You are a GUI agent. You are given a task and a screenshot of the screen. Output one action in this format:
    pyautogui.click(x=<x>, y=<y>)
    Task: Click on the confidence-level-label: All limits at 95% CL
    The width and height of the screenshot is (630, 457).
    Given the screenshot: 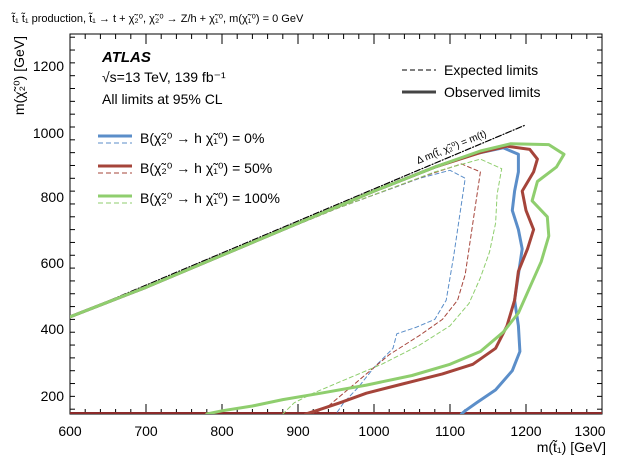 What is the action you would take?
    pyautogui.click(x=162, y=99)
    